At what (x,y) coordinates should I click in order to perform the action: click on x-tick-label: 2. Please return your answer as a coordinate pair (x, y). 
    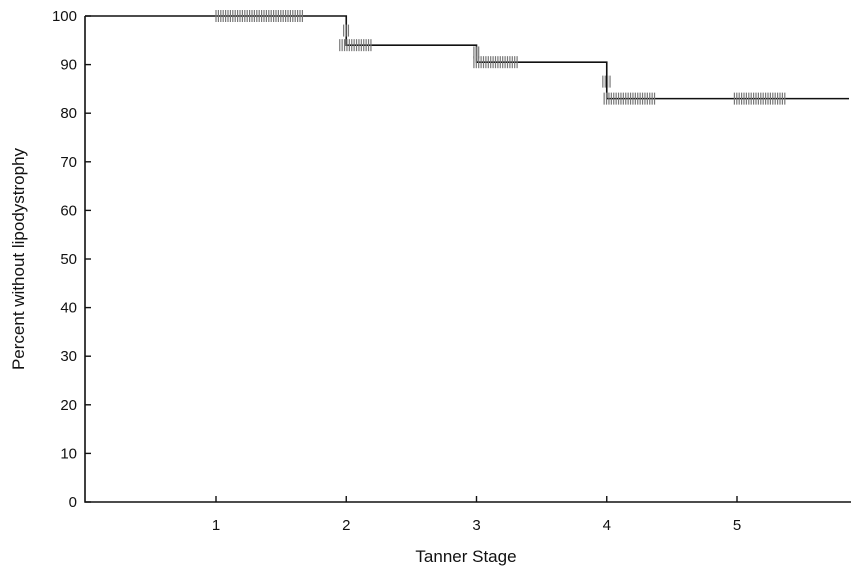
    Looking at the image, I should click on (346, 525).